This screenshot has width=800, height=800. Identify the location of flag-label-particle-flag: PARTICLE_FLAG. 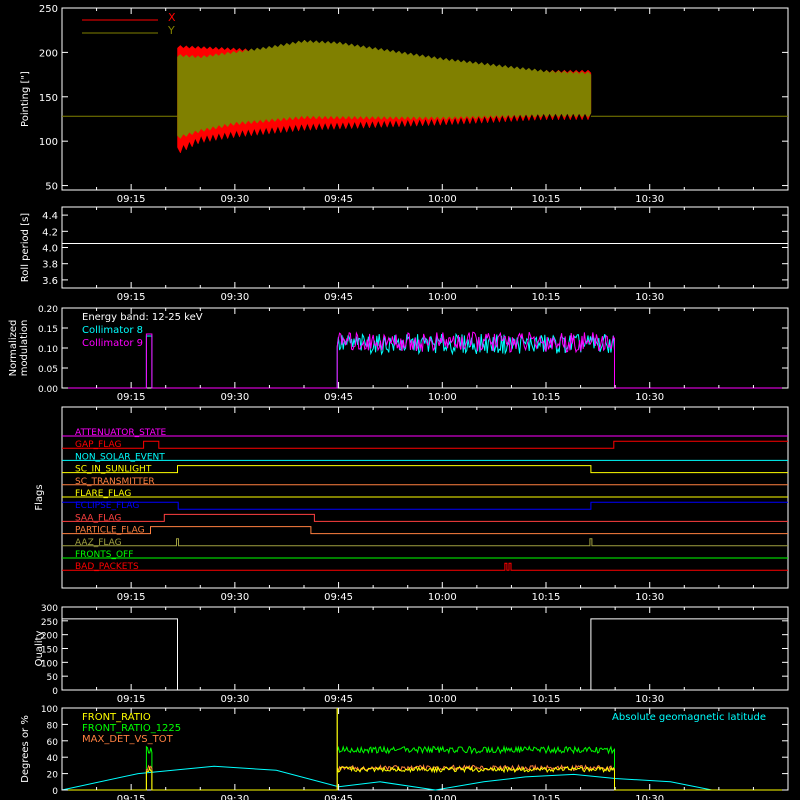
(110, 531).